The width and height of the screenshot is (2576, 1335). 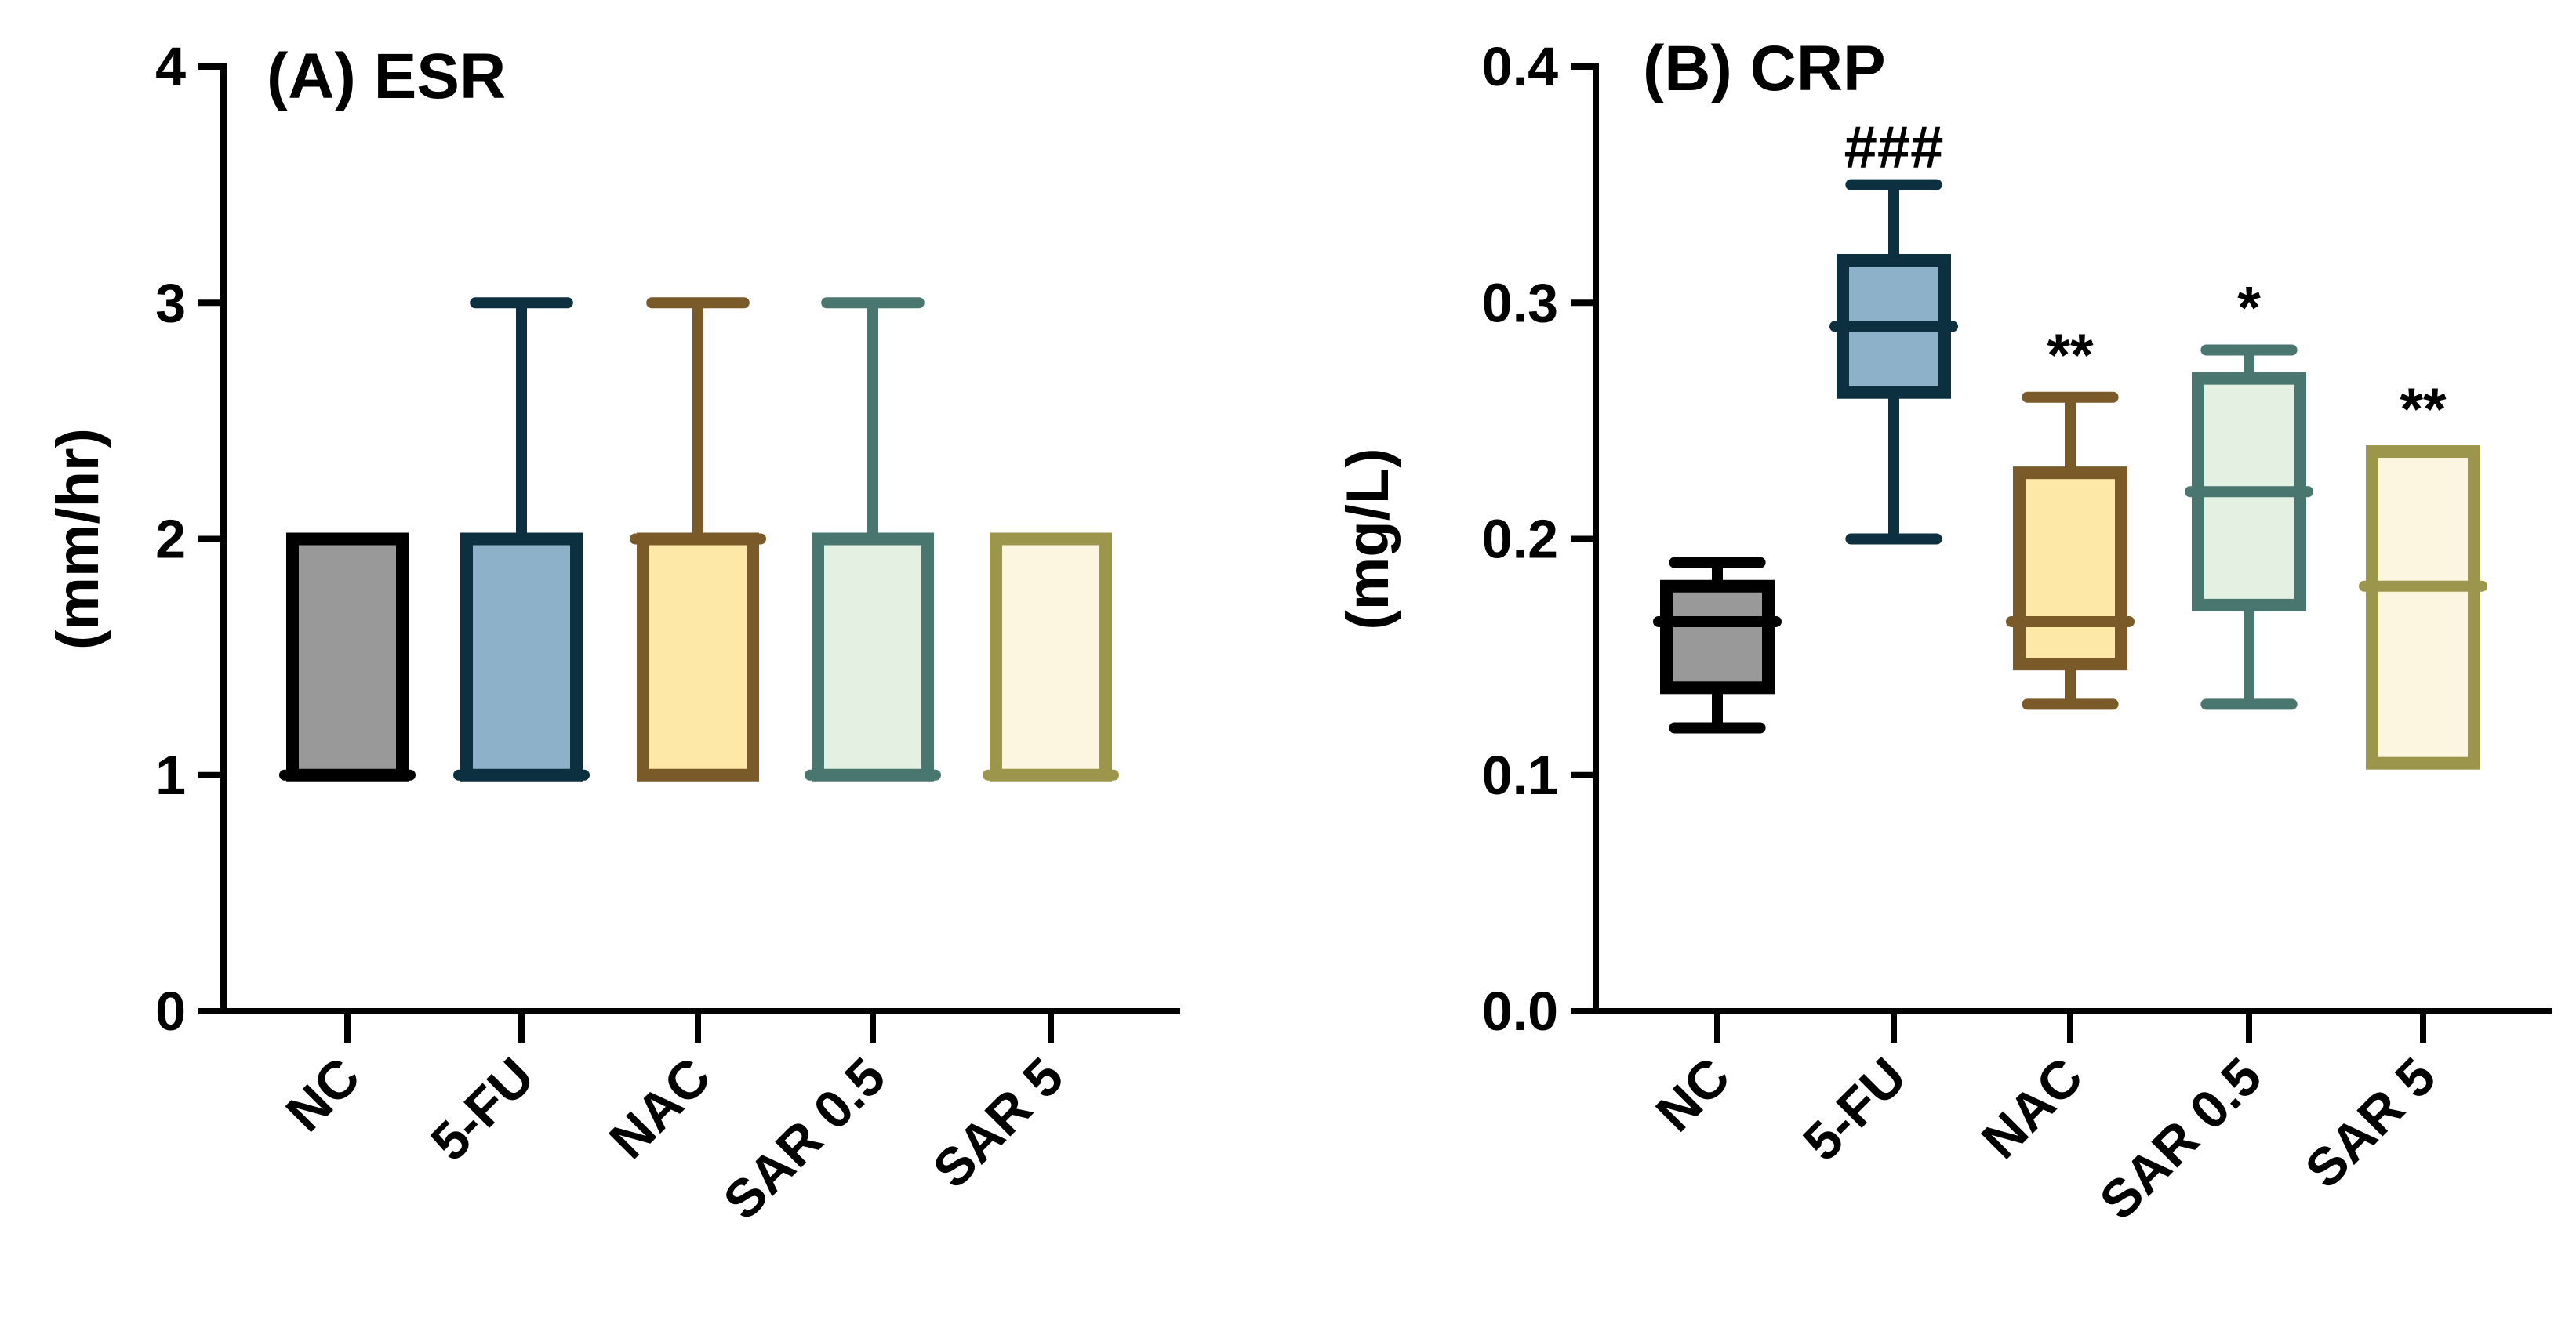 What do you see at coordinates (322, 1095) in the screenshot?
I see `esr-category-label: NC` at bounding box center [322, 1095].